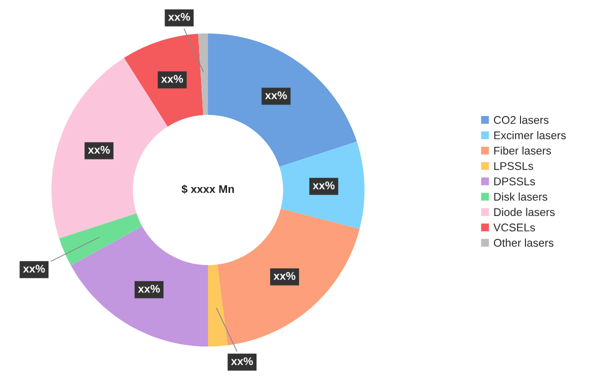  Describe the element at coordinates (521, 196) in the screenshot. I see `legend-label: Disk lasers` at that location.